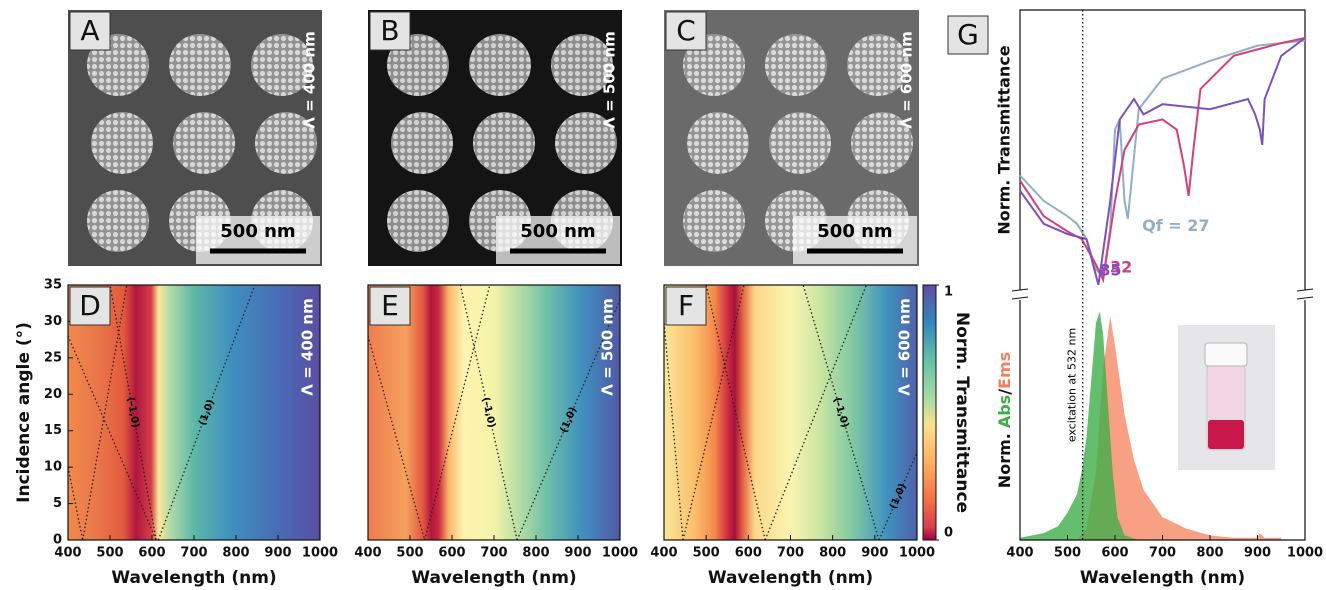 The width and height of the screenshot is (1326, 590). I want to click on y-tick-label: 20, so click(53, 394).